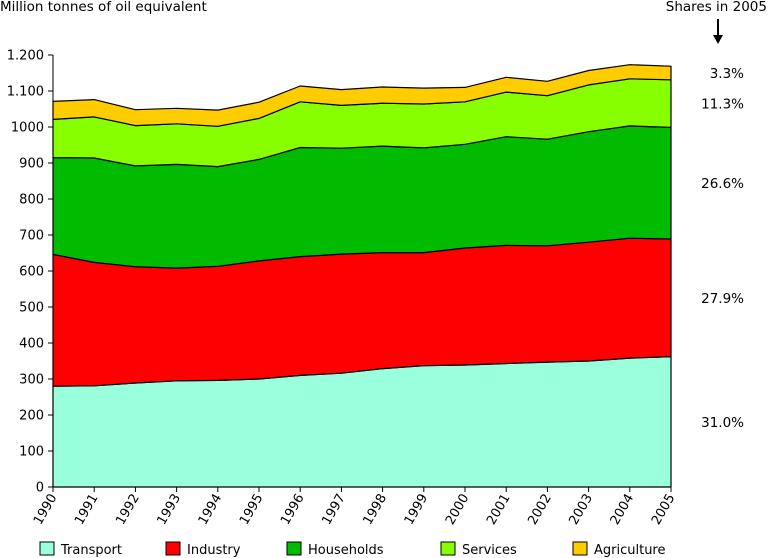 This screenshot has width=768, height=558. What do you see at coordinates (722, 423) in the screenshot?
I see `share-label-transport: 31.0%` at bounding box center [722, 423].